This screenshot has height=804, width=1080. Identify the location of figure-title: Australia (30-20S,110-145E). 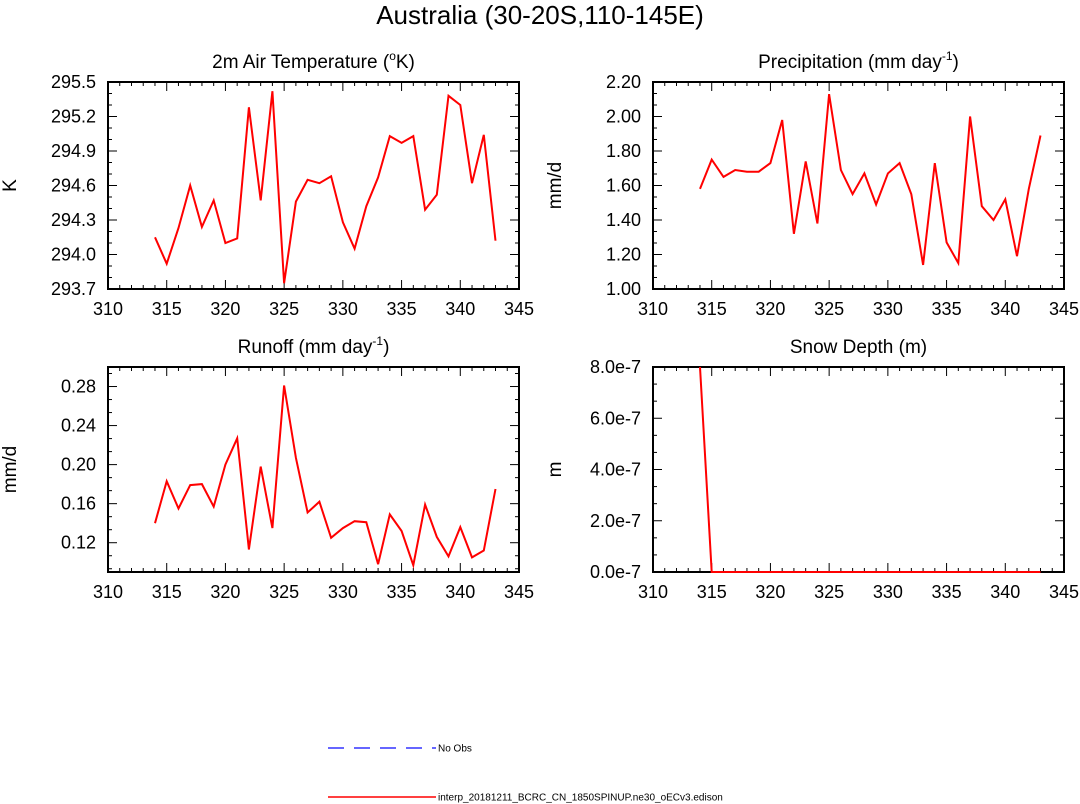
(540, 15).